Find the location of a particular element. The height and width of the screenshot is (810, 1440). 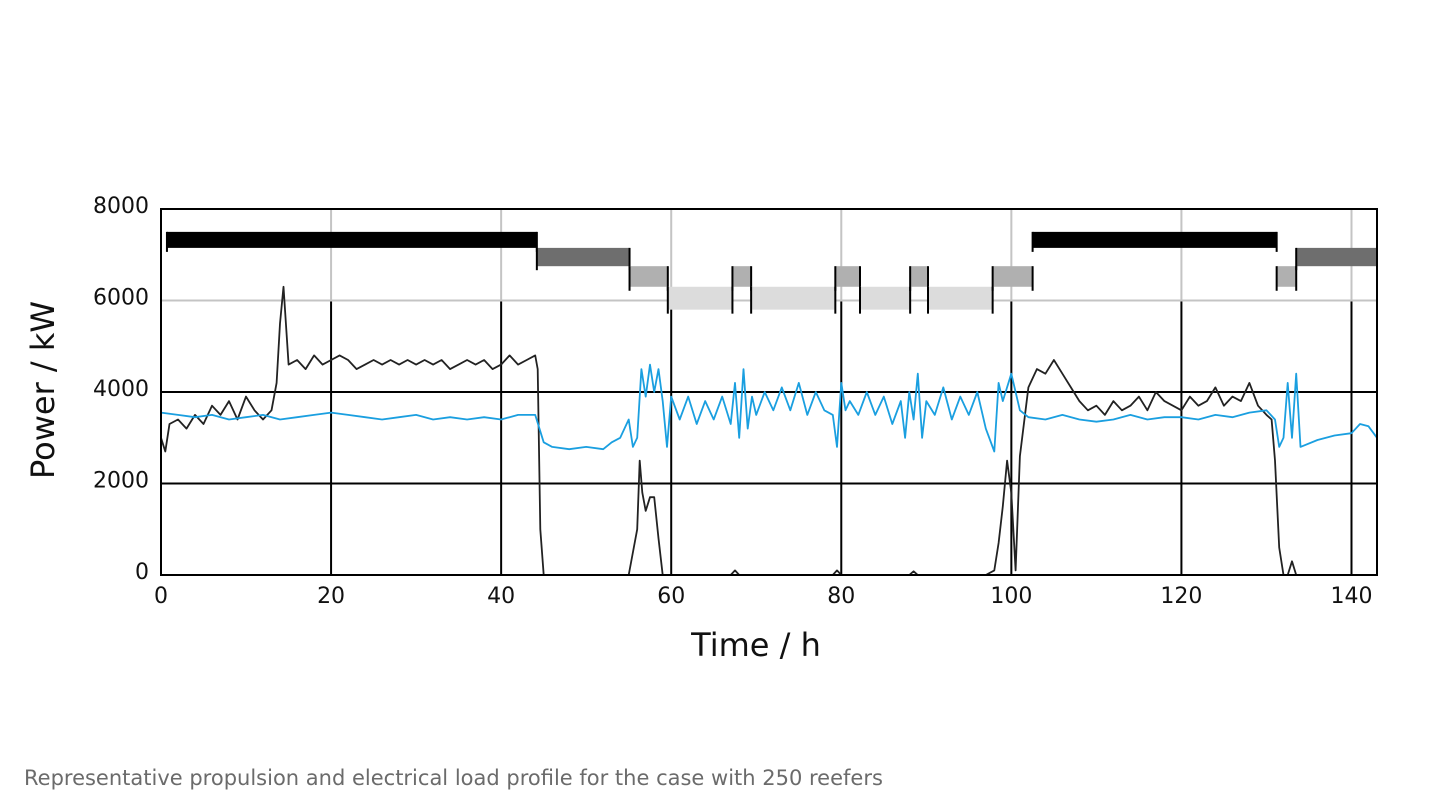

x-tick-label-7: 140 is located at coordinates (1351, 596).